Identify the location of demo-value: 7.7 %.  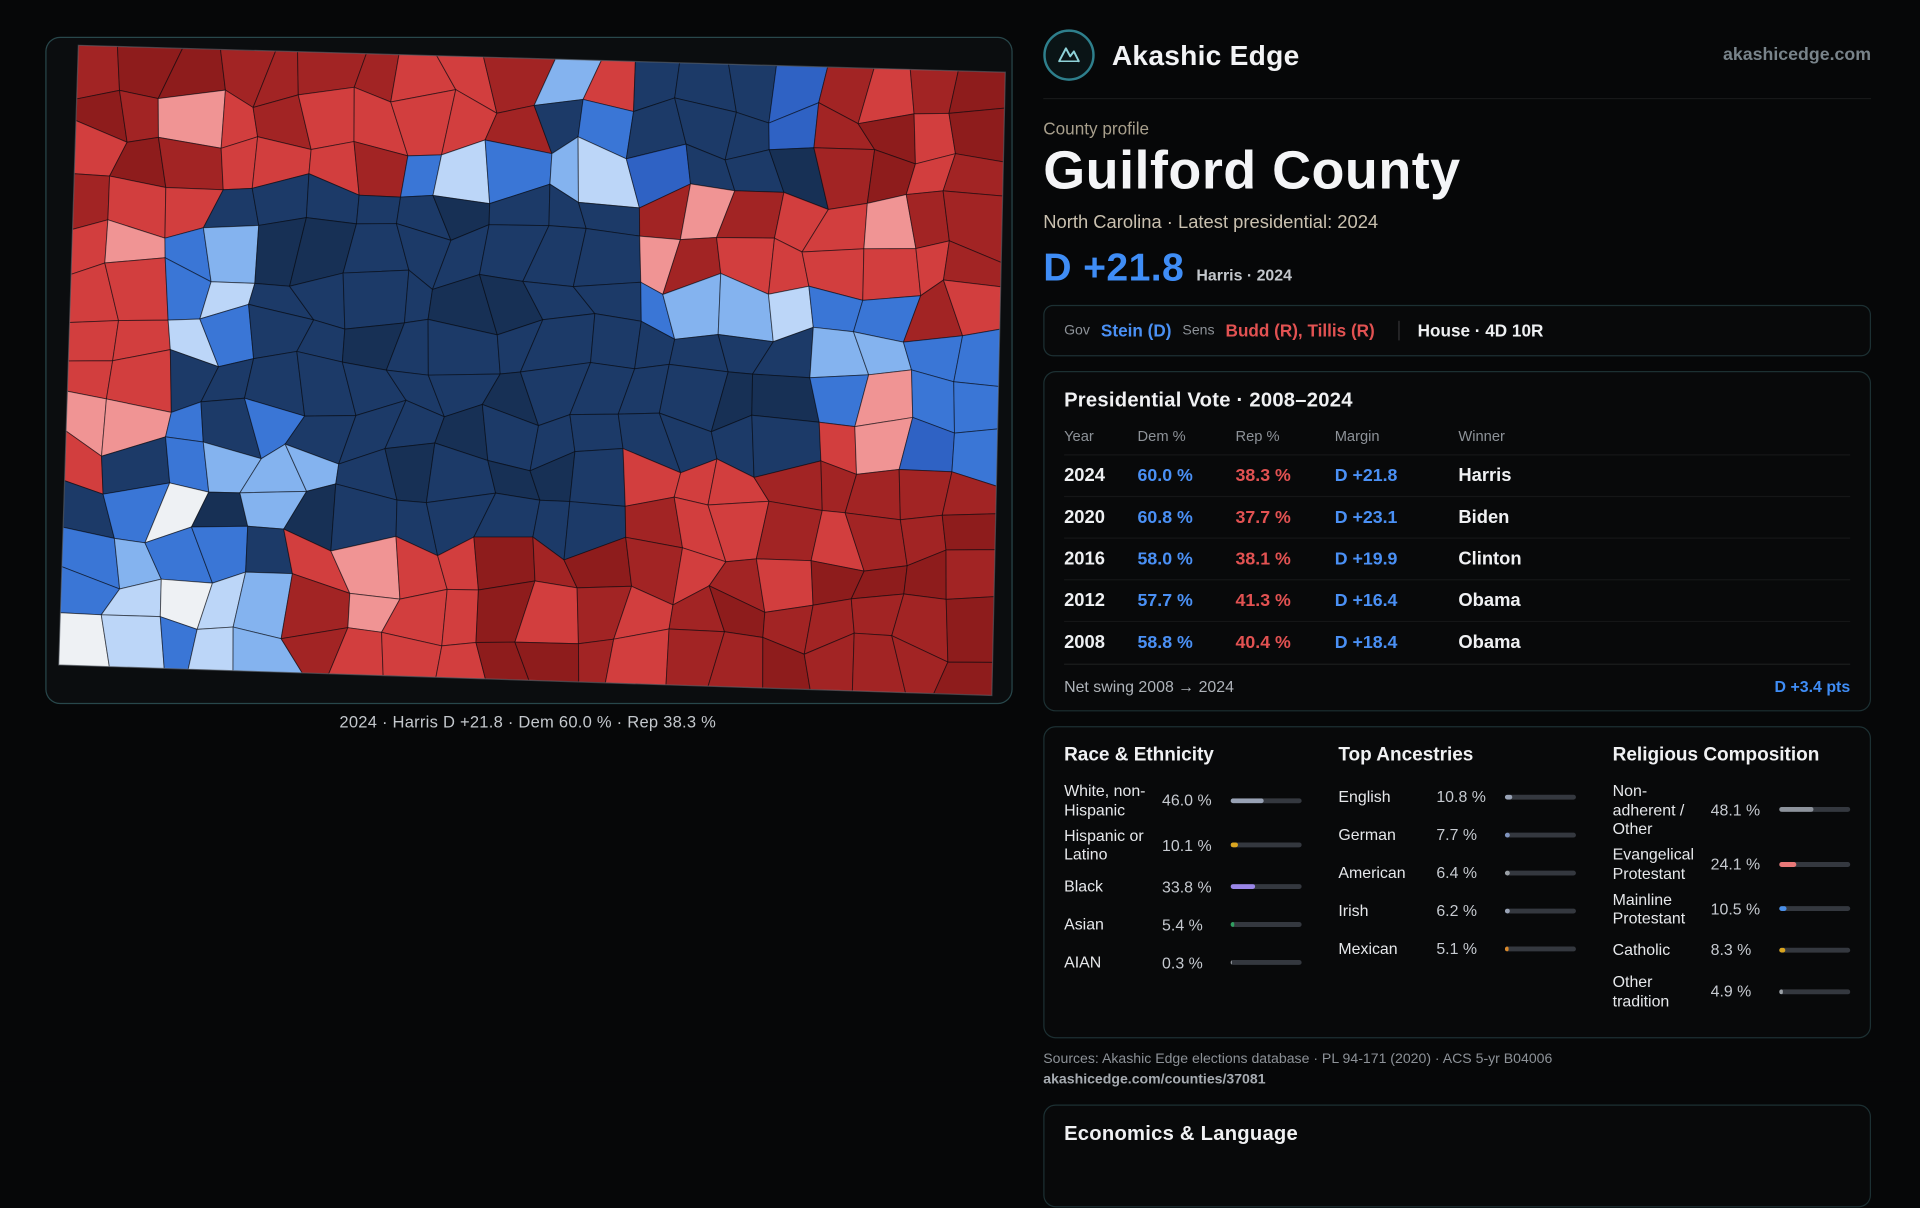
(1457, 834).